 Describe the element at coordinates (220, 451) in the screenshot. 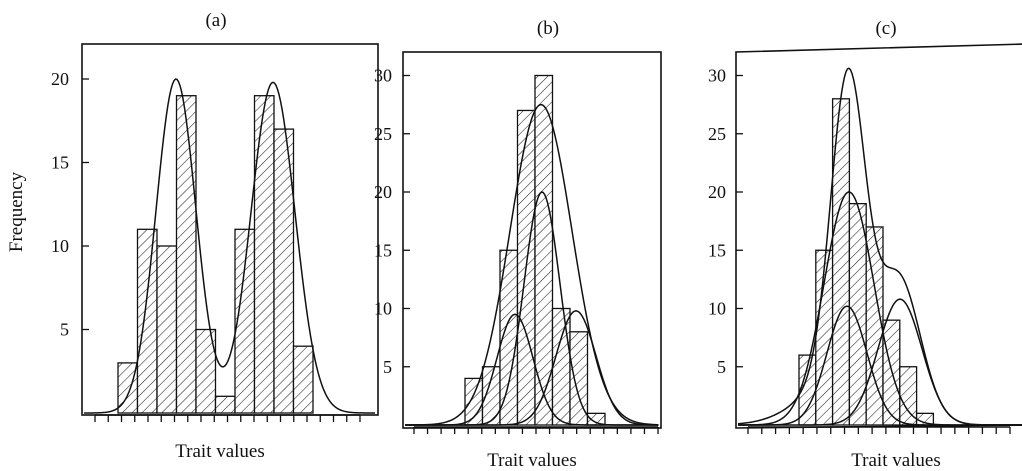

I see `panel-a-xlabel: Trait values` at that location.